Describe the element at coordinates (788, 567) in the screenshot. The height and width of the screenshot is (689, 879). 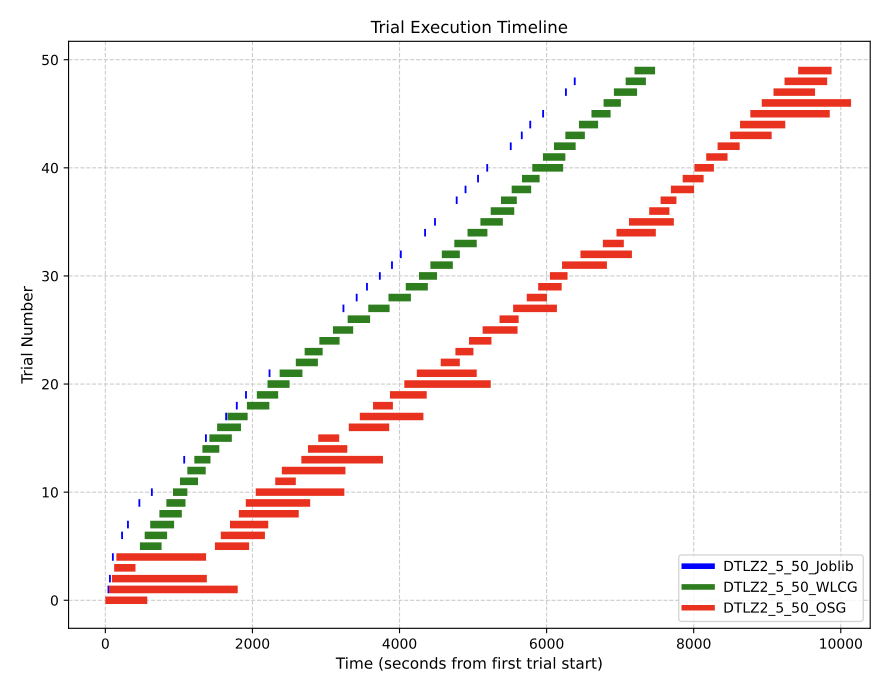
I see `legend-label: DTLZ2_5_50_Joblib` at that location.